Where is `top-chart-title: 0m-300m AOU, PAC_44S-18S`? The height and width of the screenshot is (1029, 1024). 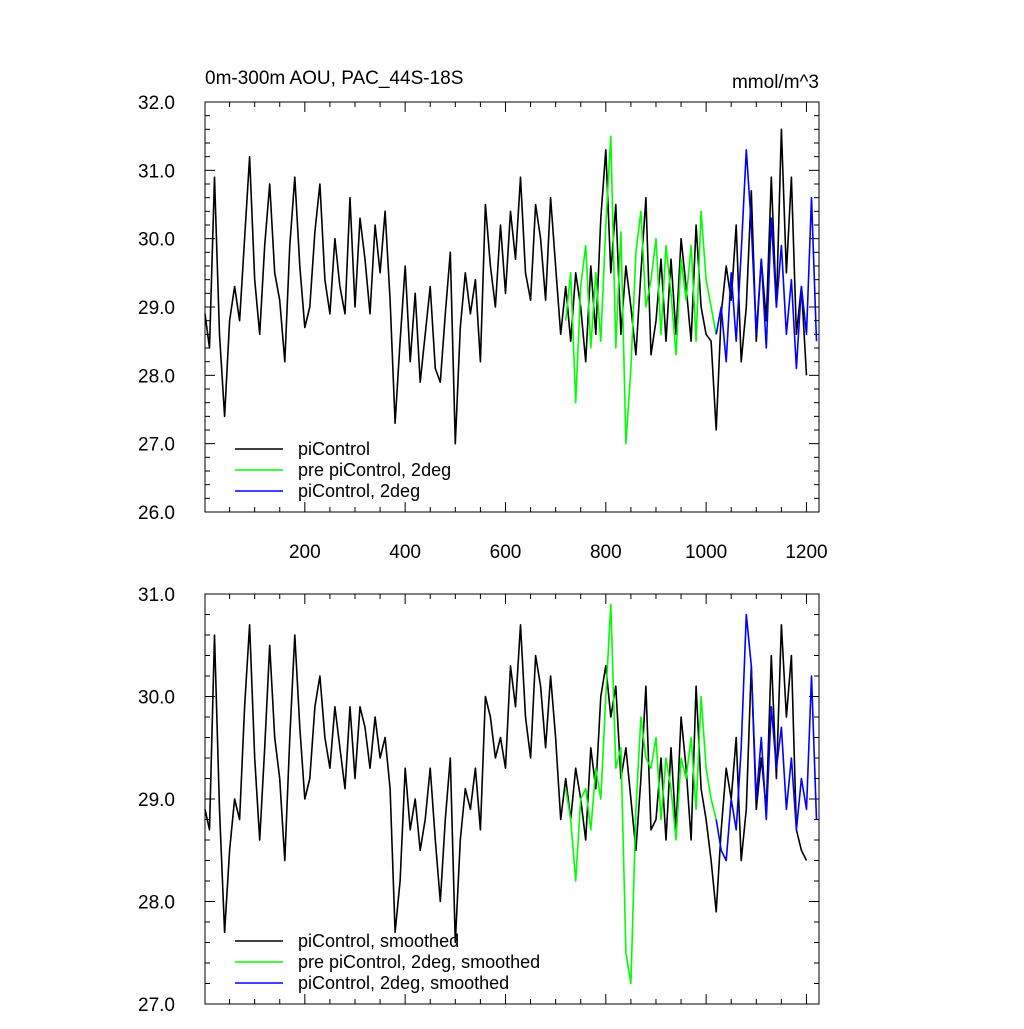 top-chart-title: 0m-300m AOU, PAC_44S-18S is located at coordinates (334, 78).